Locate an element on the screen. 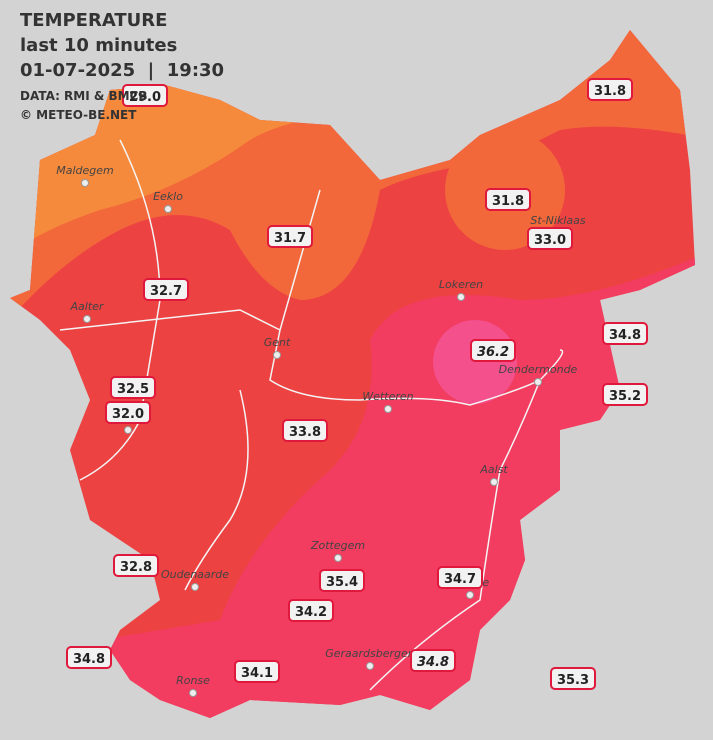  station-value: 31.7 is located at coordinates (290, 238).